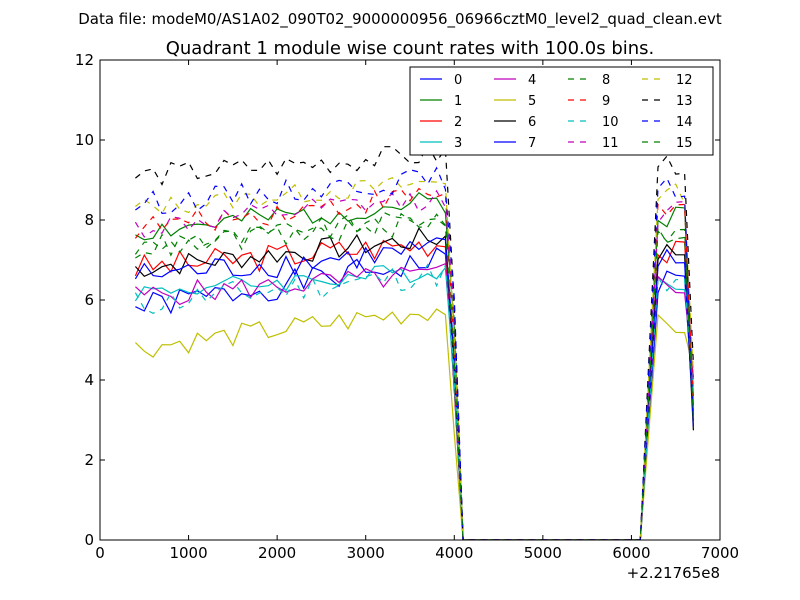  I want to click on legend-label-4: 4, so click(532, 80).